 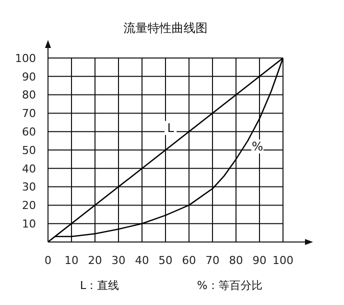 I want to click on x-tick-label: 0, so click(x=48, y=260).